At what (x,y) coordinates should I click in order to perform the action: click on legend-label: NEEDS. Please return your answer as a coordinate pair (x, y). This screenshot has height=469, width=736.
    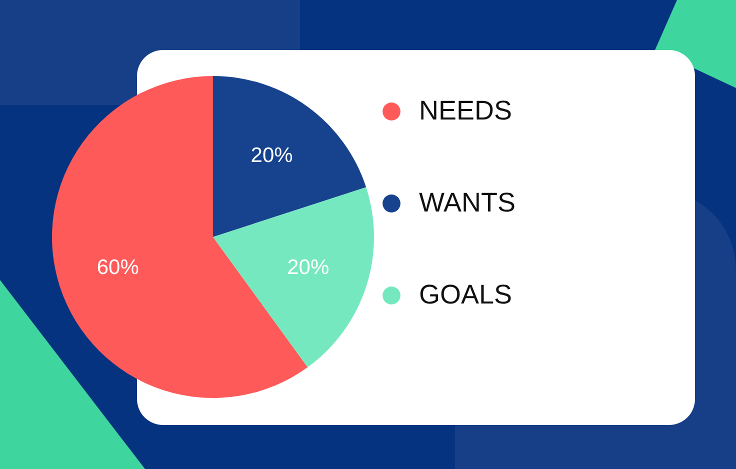
    Looking at the image, I should click on (465, 111).